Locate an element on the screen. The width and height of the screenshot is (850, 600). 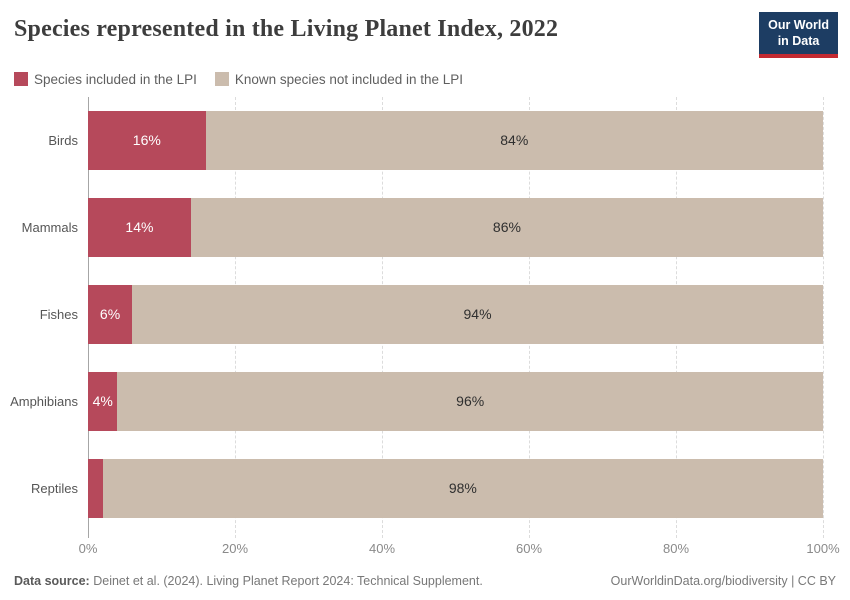
value-label: 4% is located at coordinates (102, 401).